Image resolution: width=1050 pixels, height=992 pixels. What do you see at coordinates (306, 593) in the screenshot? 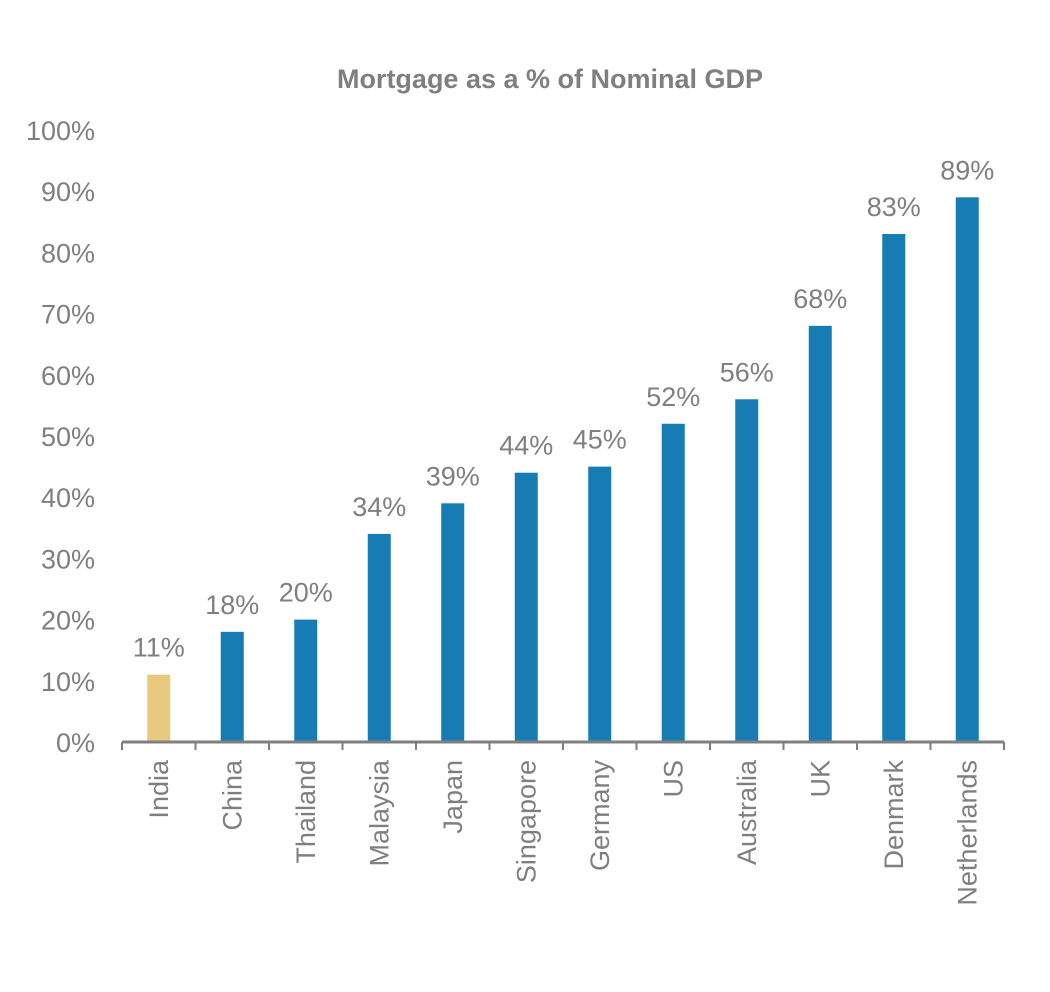
I see `data-label: 20%` at bounding box center [306, 593].